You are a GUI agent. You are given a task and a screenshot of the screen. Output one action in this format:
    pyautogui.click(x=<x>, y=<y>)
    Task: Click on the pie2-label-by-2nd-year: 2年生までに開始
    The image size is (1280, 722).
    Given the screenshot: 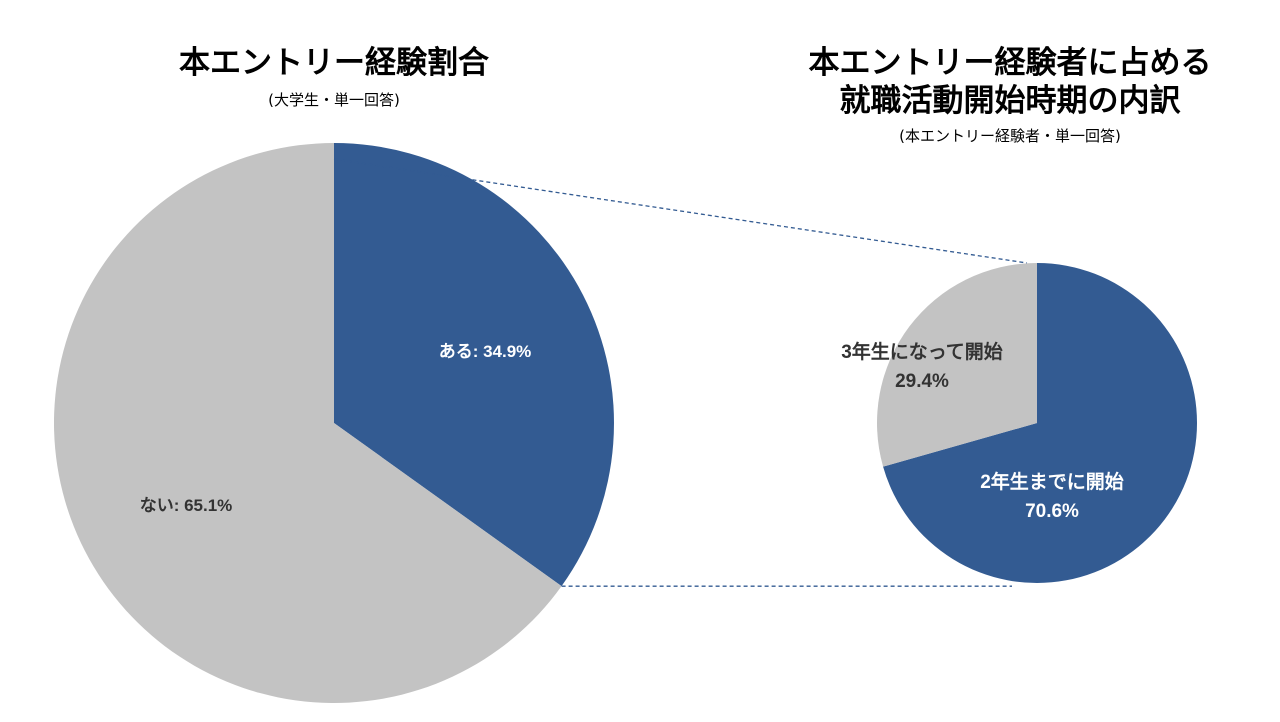 What is the action you would take?
    pyautogui.click(x=1052, y=481)
    